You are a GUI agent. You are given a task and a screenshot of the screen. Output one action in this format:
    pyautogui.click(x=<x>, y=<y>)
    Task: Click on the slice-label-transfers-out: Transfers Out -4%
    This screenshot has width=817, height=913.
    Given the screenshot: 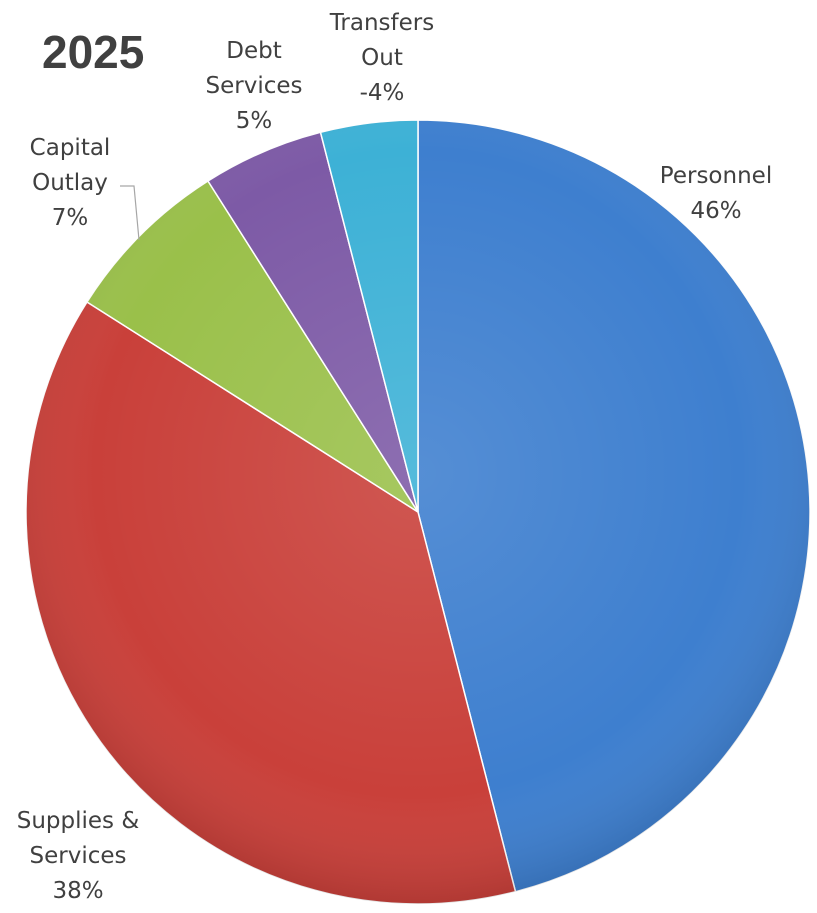 What is the action you would take?
    pyautogui.click(x=381, y=58)
    